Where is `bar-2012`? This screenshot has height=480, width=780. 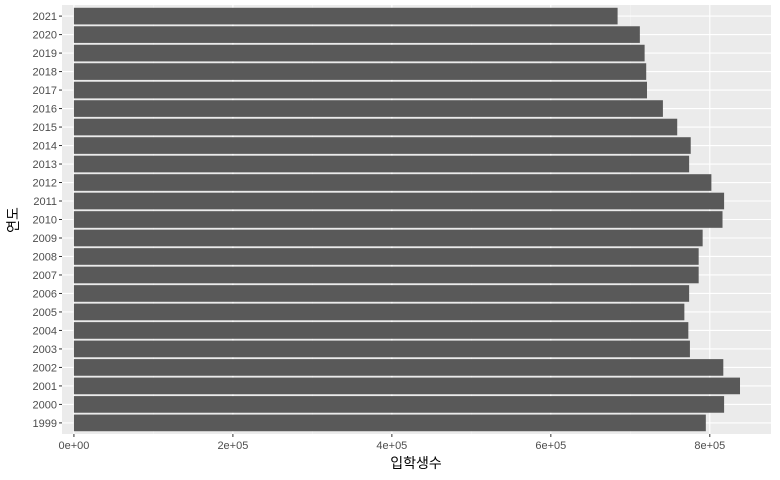
bar-2012 is located at coordinates (392, 182).